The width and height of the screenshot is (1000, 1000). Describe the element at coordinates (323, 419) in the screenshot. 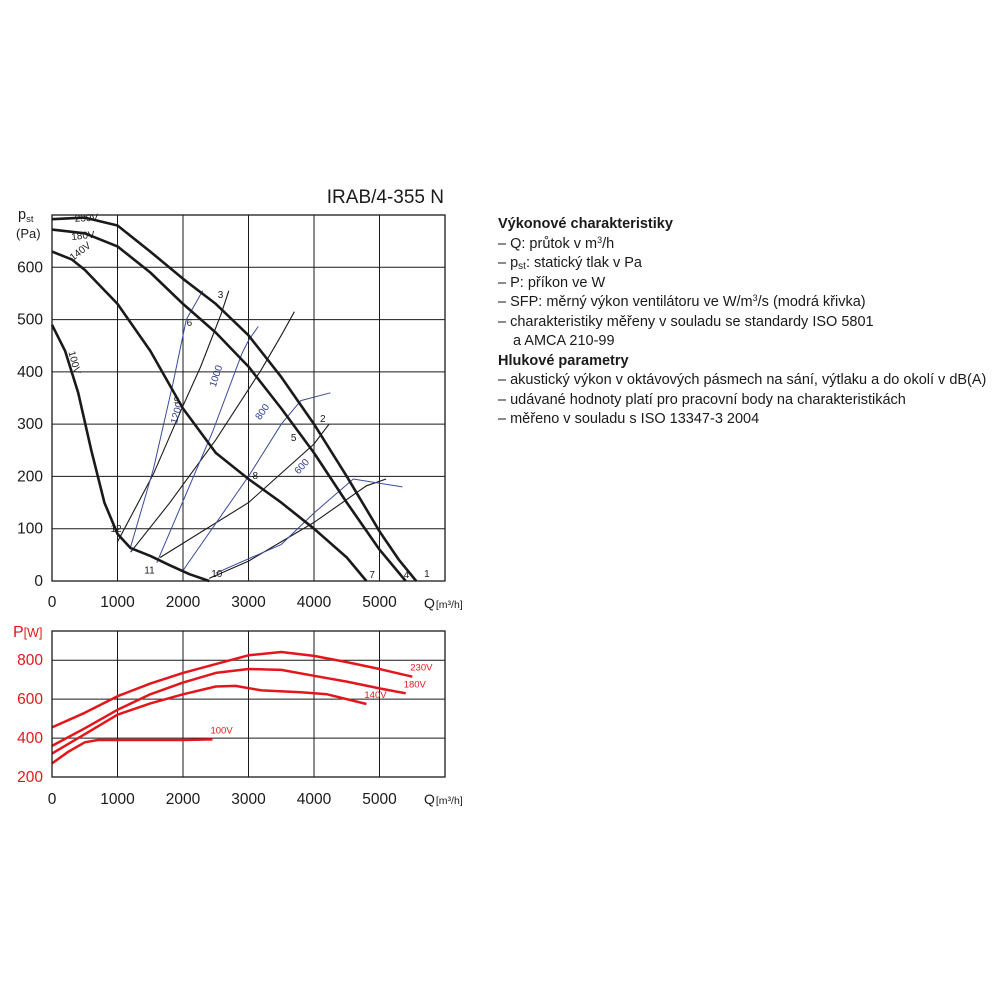

I see `operating-point-label: 2` at that location.